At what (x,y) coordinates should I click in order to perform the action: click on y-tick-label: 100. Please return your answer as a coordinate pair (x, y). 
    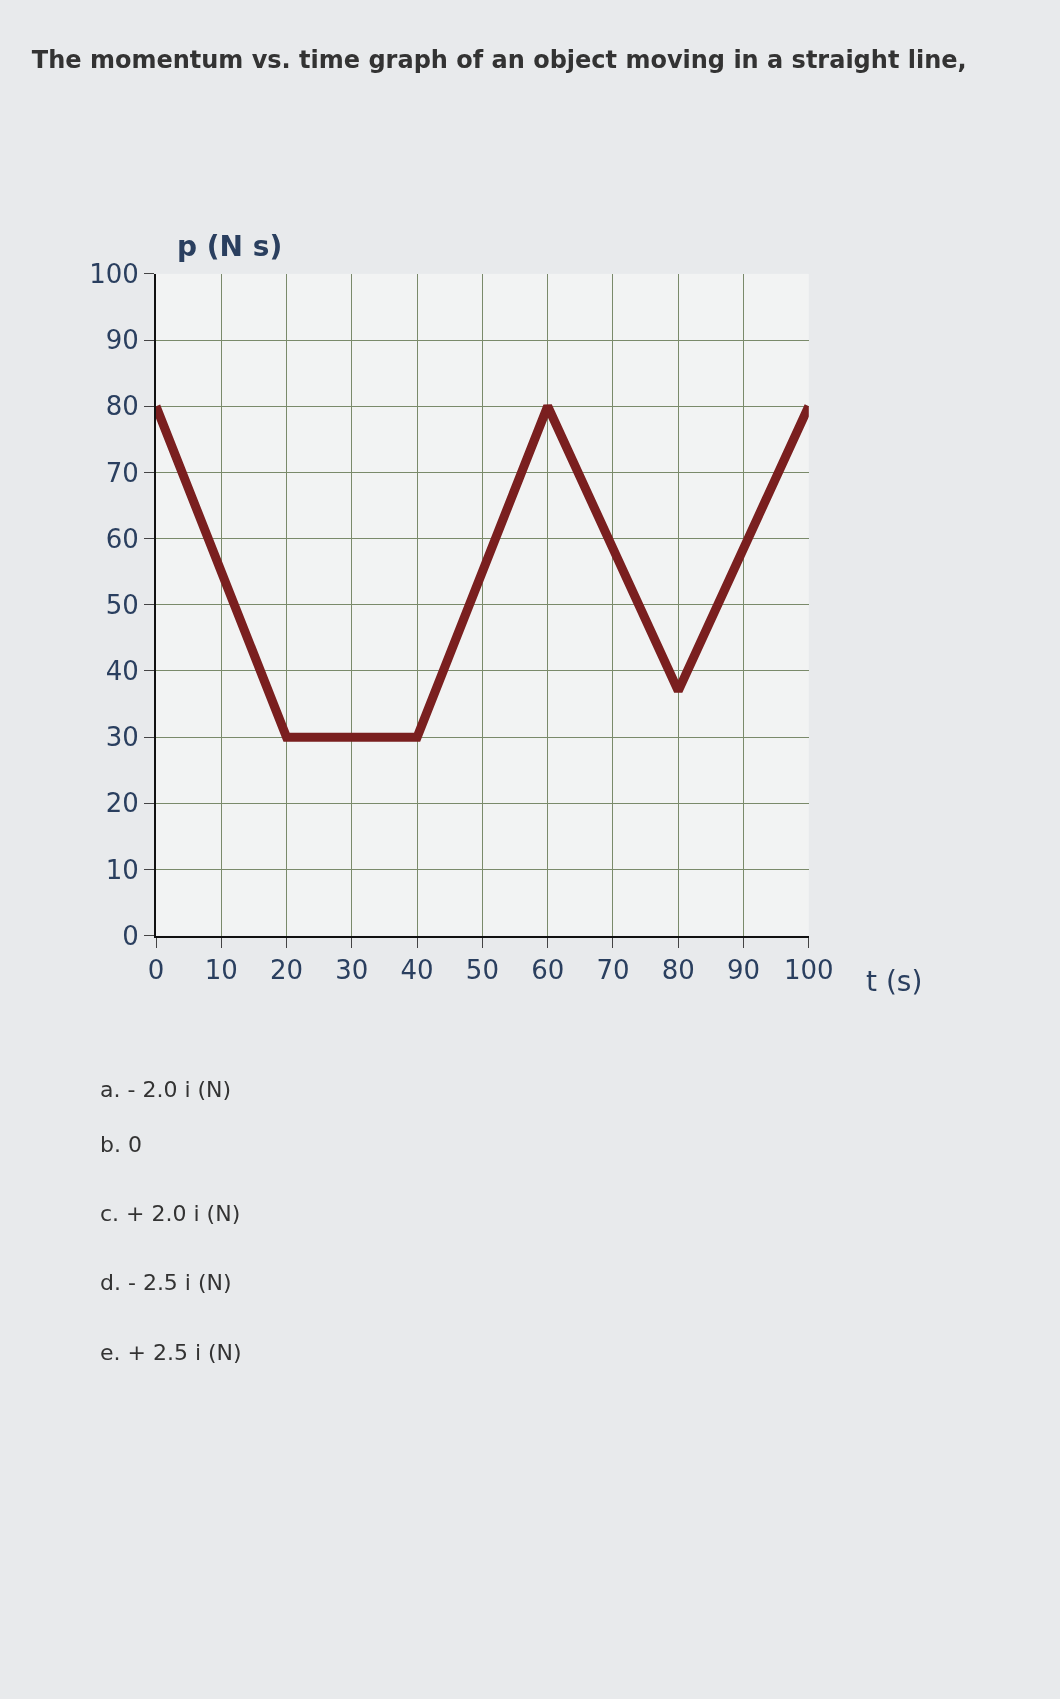
    Looking at the image, I should click on (114, 274).